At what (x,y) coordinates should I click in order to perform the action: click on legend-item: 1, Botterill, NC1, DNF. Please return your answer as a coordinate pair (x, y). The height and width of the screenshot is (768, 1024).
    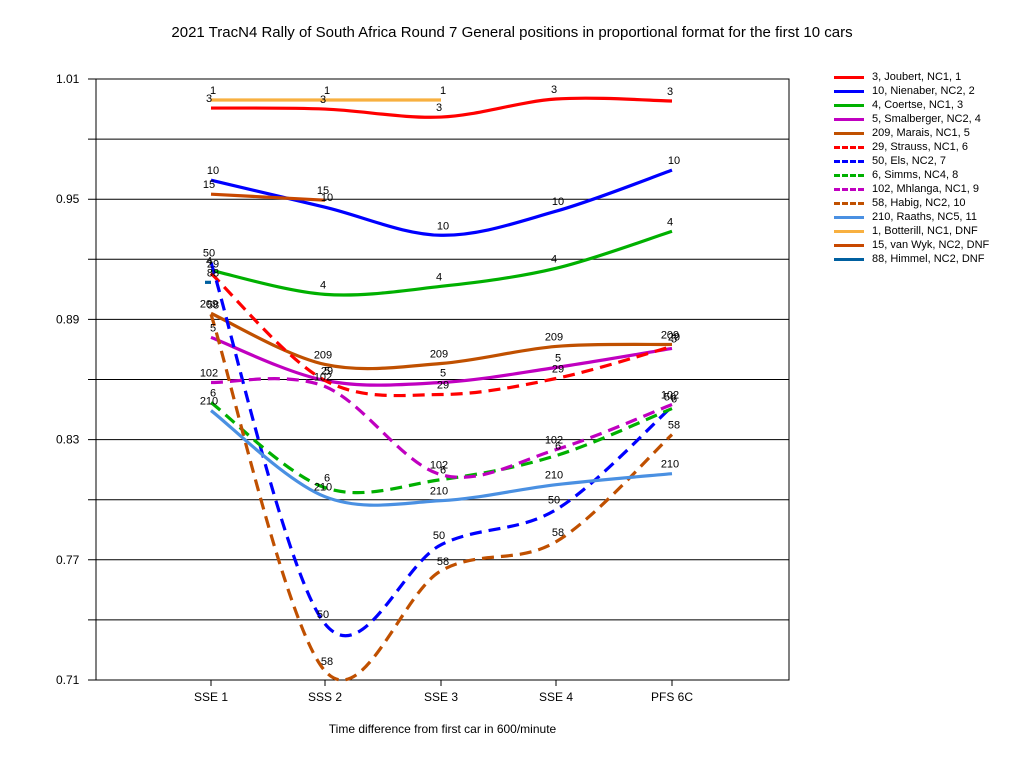
    Looking at the image, I should click on (927, 231).